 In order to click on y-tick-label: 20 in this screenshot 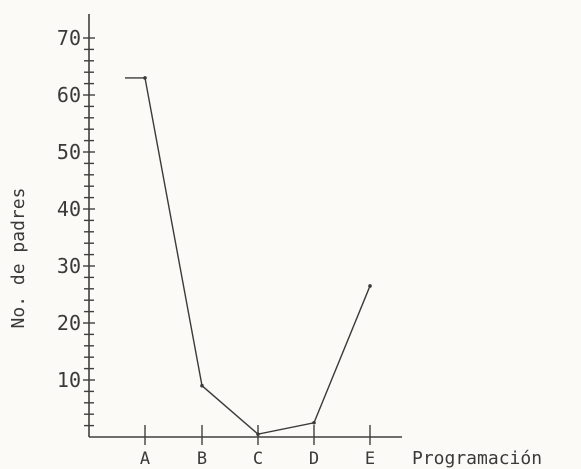, I will do `click(69, 323)`.